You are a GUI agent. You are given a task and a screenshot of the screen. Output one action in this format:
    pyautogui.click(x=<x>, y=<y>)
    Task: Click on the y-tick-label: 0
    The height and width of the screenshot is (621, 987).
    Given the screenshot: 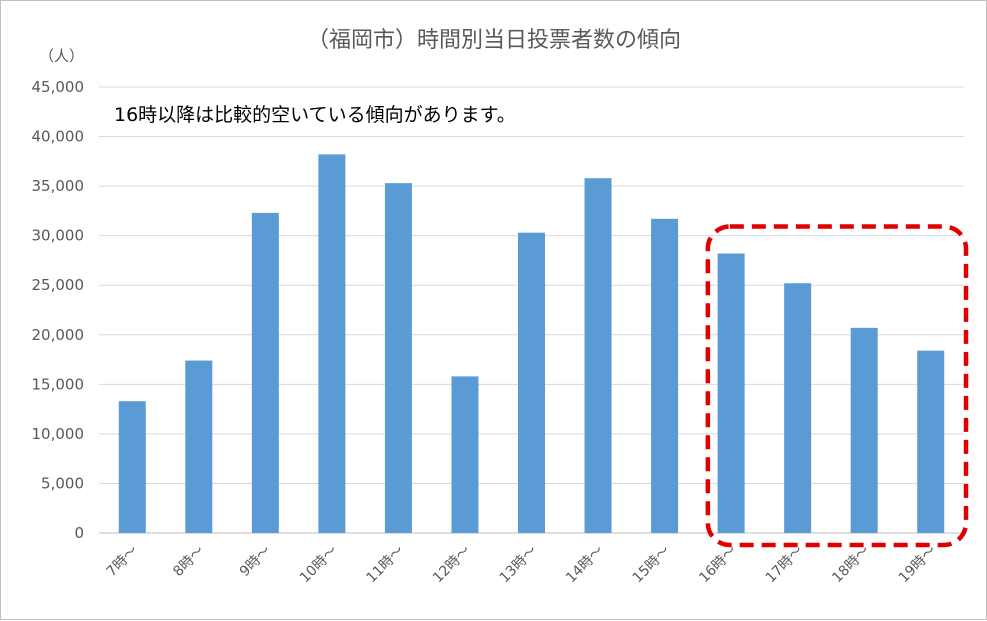 What is the action you would take?
    pyautogui.click(x=79, y=533)
    